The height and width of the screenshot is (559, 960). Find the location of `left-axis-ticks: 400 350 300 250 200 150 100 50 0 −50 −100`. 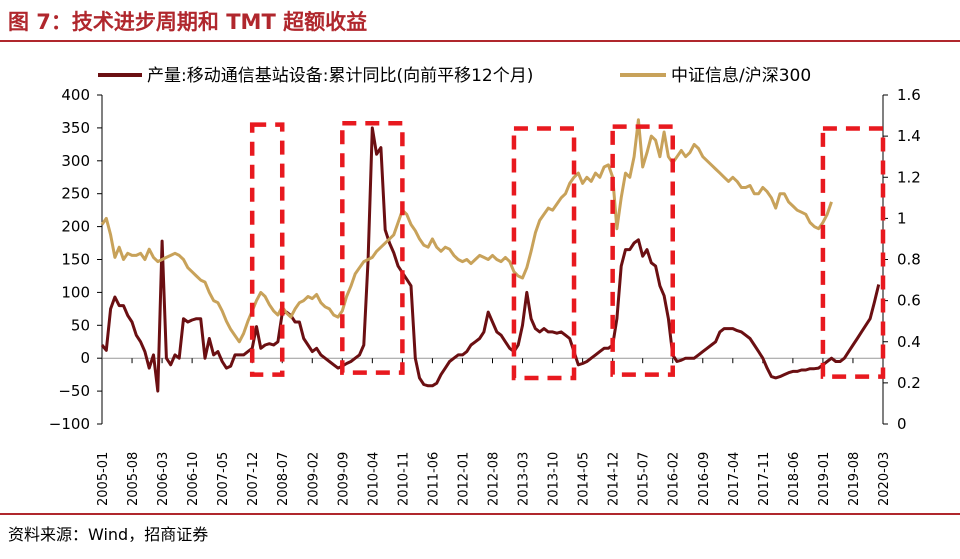

left-axis-ticks: 400 350 300 250 200 150 100 50 0 −50 −100 is located at coordinates (75, 259).